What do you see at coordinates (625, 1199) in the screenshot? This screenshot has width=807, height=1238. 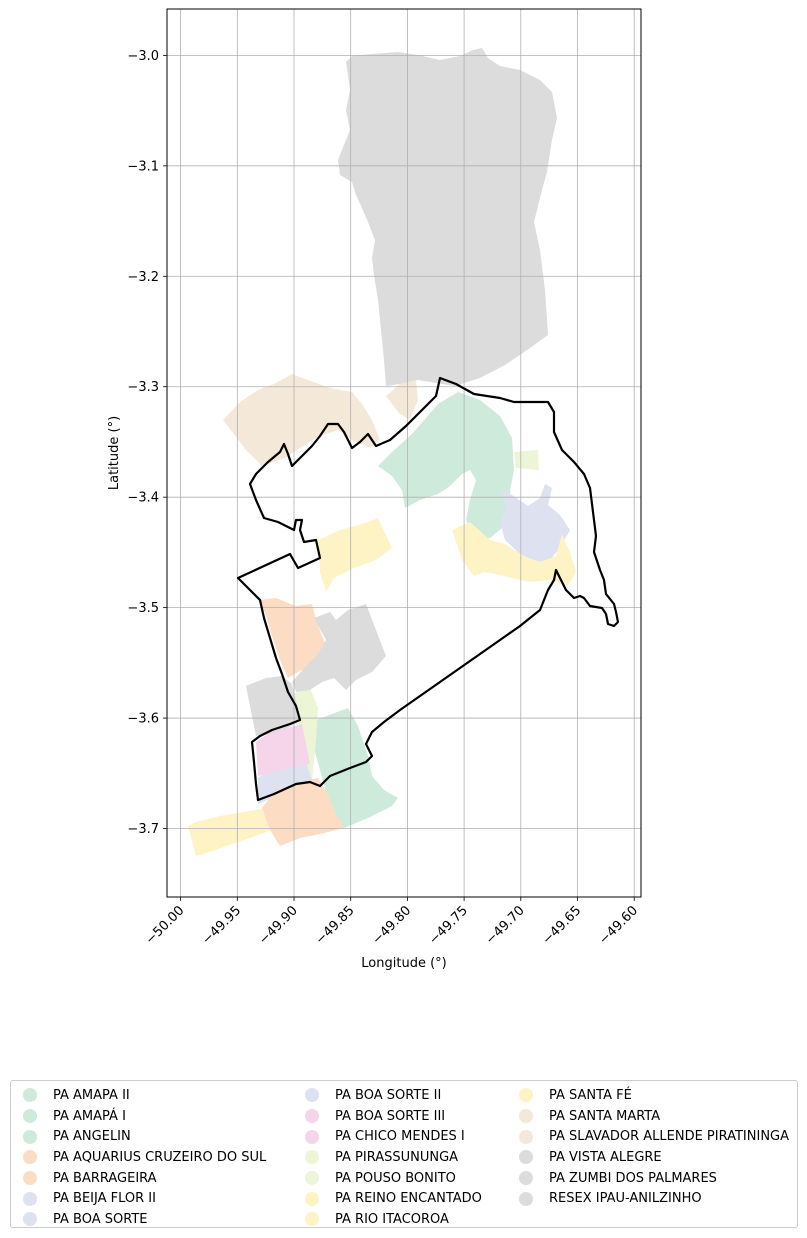 I see `legend-label: RESEX IPAU-ANILZINHO` at bounding box center [625, 1199].